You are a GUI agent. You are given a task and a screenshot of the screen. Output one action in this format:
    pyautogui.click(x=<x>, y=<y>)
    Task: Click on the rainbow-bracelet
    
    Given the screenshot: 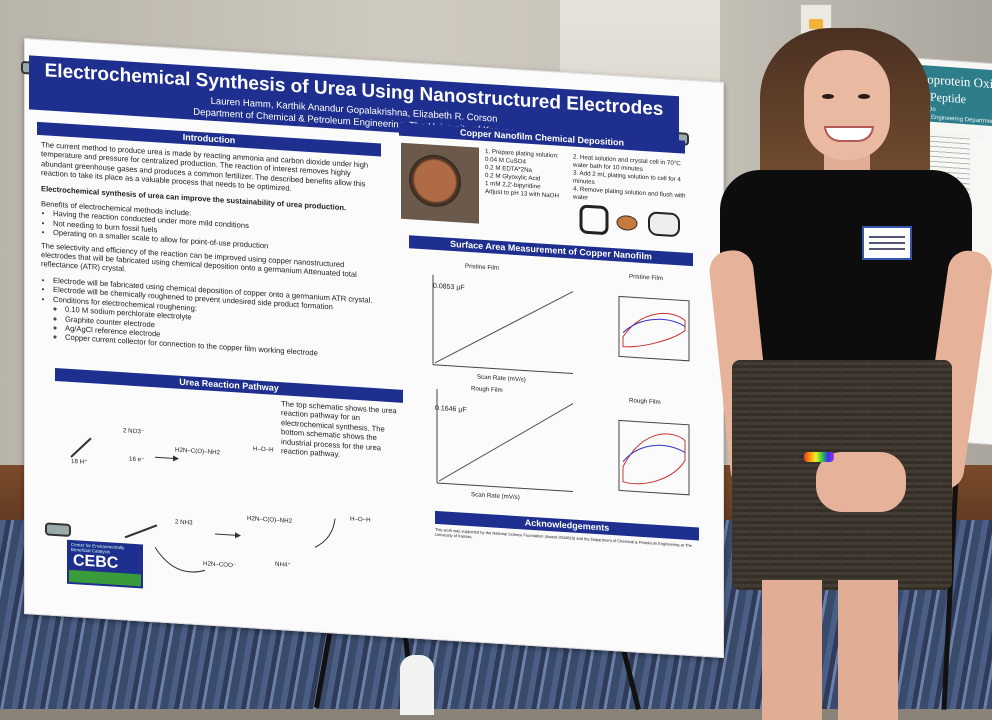 What is the action you would take?
    pyautogui.click(x=819, y=457)
    